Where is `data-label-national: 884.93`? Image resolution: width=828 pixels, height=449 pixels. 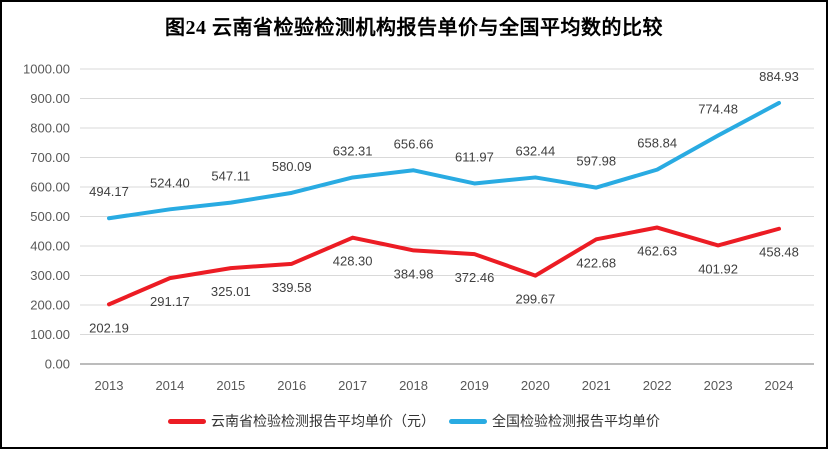
data-label-national: 884.93 is located at coordinates (779, 76).